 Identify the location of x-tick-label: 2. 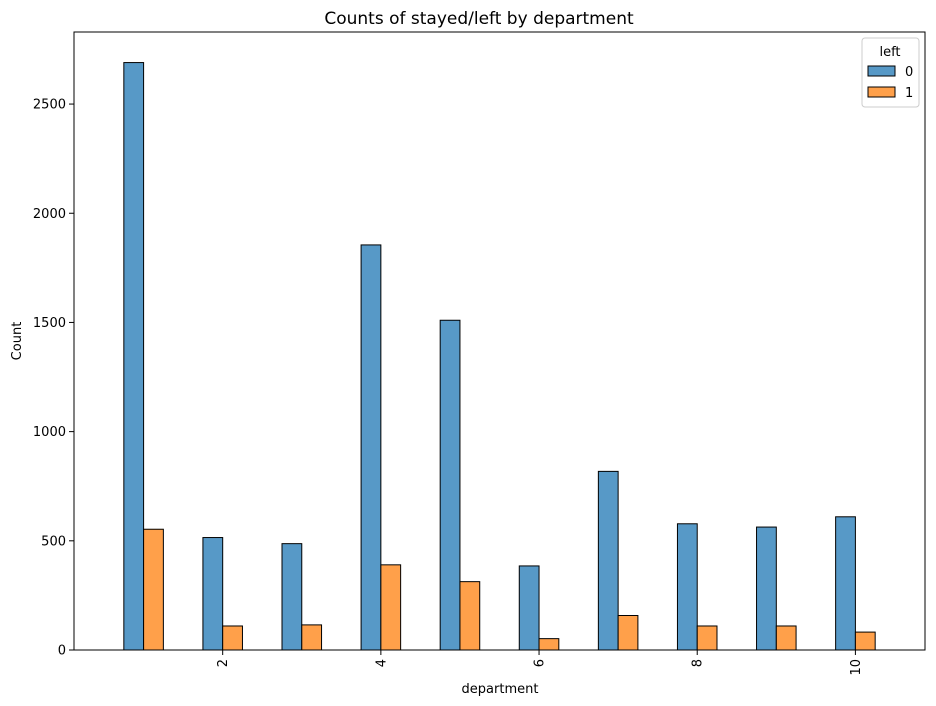
(223, 663).